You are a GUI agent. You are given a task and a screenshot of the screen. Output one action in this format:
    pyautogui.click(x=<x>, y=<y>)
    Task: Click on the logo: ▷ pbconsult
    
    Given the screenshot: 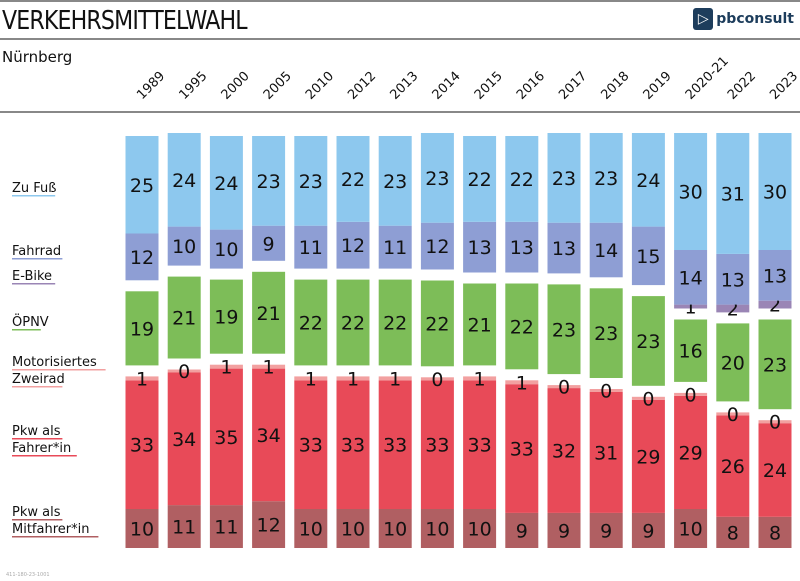 What is the action you would take?
    pyautogui.click(x=743, y=19)
    